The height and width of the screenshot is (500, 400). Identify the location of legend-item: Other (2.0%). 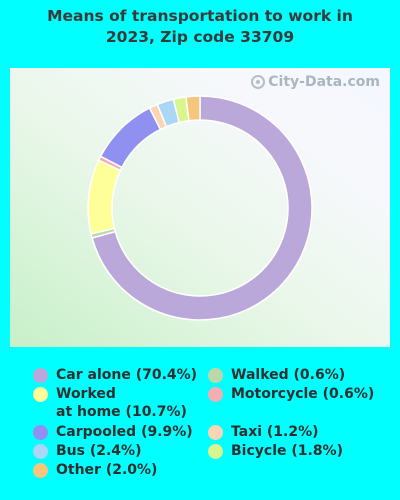
(95, 470).